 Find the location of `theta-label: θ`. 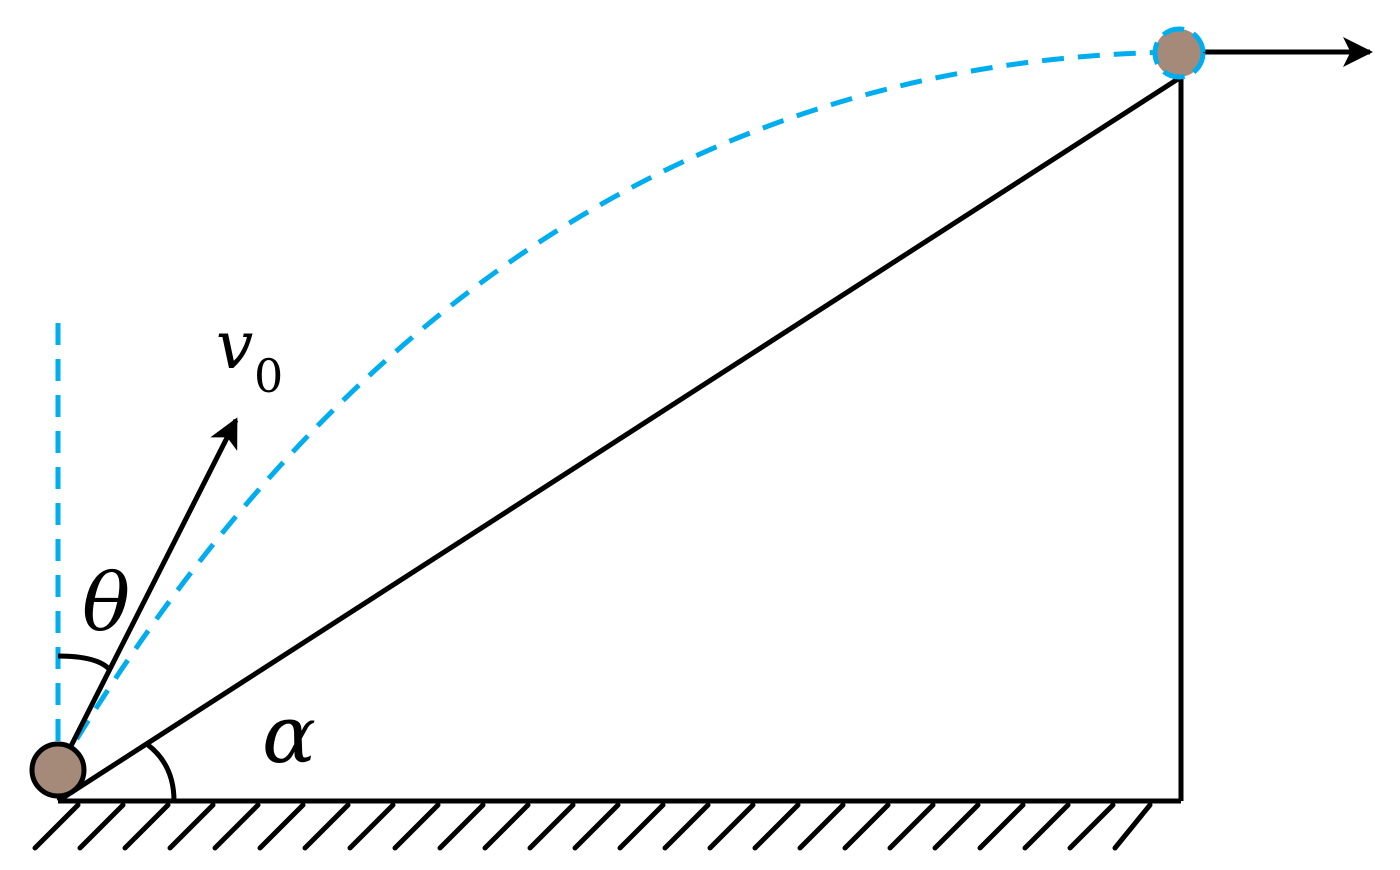

theta-label: θ is located at coordinates (106, 602).